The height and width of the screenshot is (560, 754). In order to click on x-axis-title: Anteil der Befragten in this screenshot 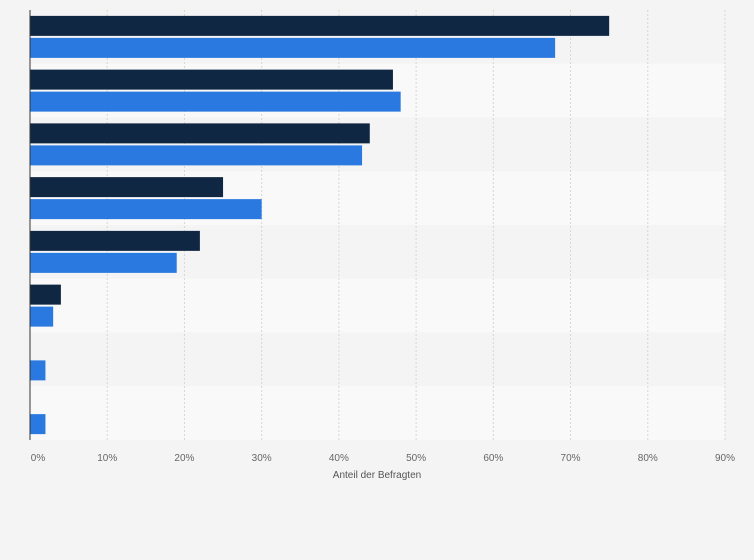, I will do `click(377, 475)`.